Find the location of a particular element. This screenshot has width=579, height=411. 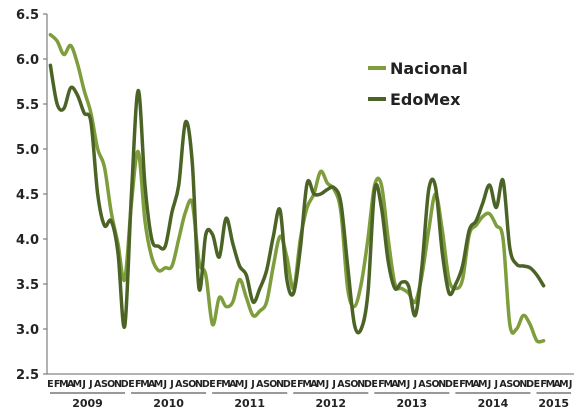

x-year-label: 2011 is located at coordinates (249, 403).